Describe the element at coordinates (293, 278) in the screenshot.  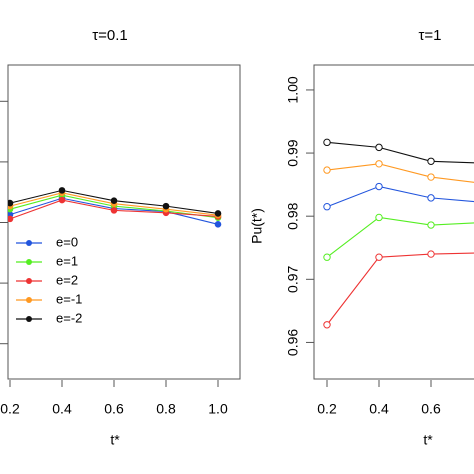
I see `y-tick-label: 0.97` at that location.